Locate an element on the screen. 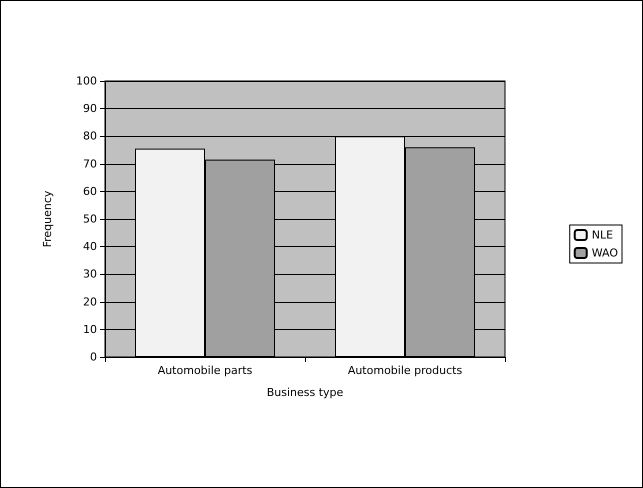 The image size is (643, 488). y-tick-label: 50 is located at coordinates (90, 219).